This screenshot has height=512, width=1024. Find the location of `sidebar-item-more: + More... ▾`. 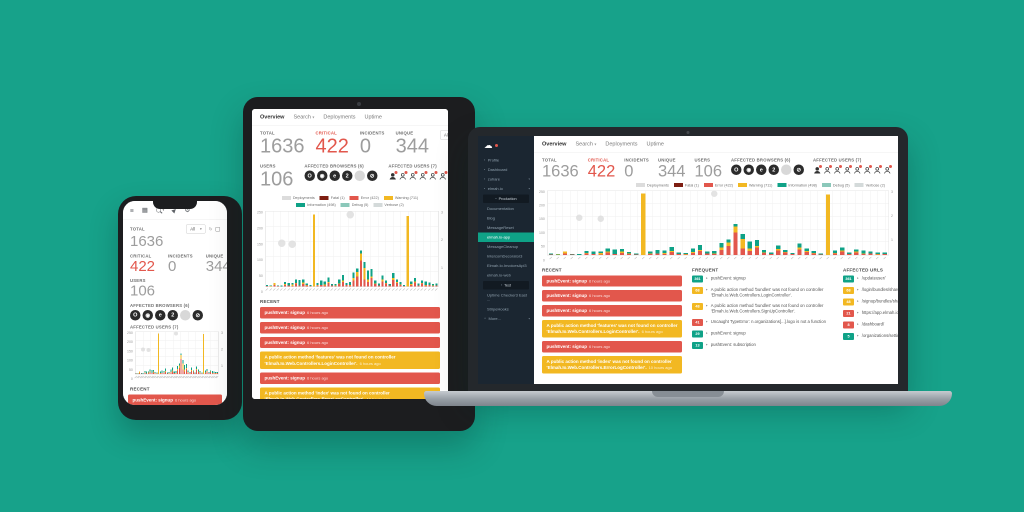

sidebar-item-more: + More... ▾ is located at coordinates (506, 319).